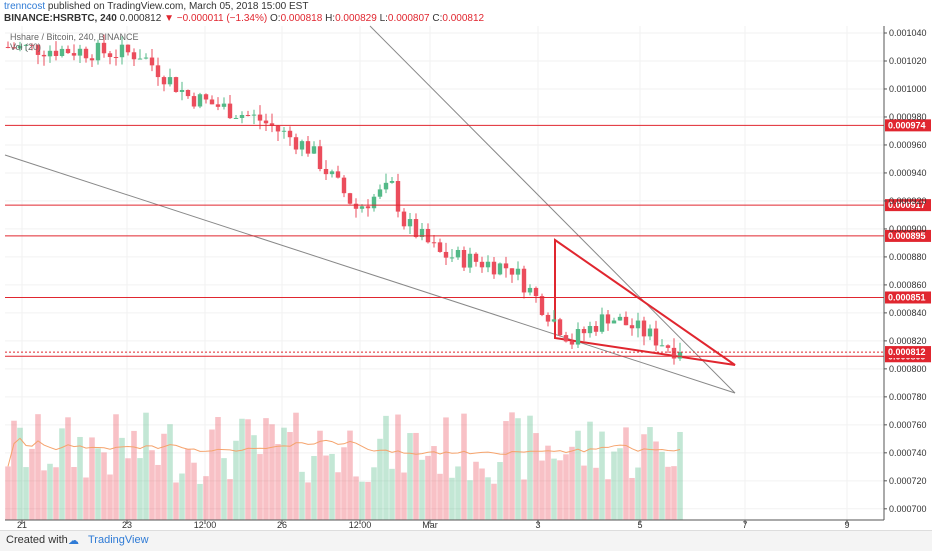 This screenshot has width=932, height=551. I want to click on price-tick-label: 0.000960, so click(908, 145).